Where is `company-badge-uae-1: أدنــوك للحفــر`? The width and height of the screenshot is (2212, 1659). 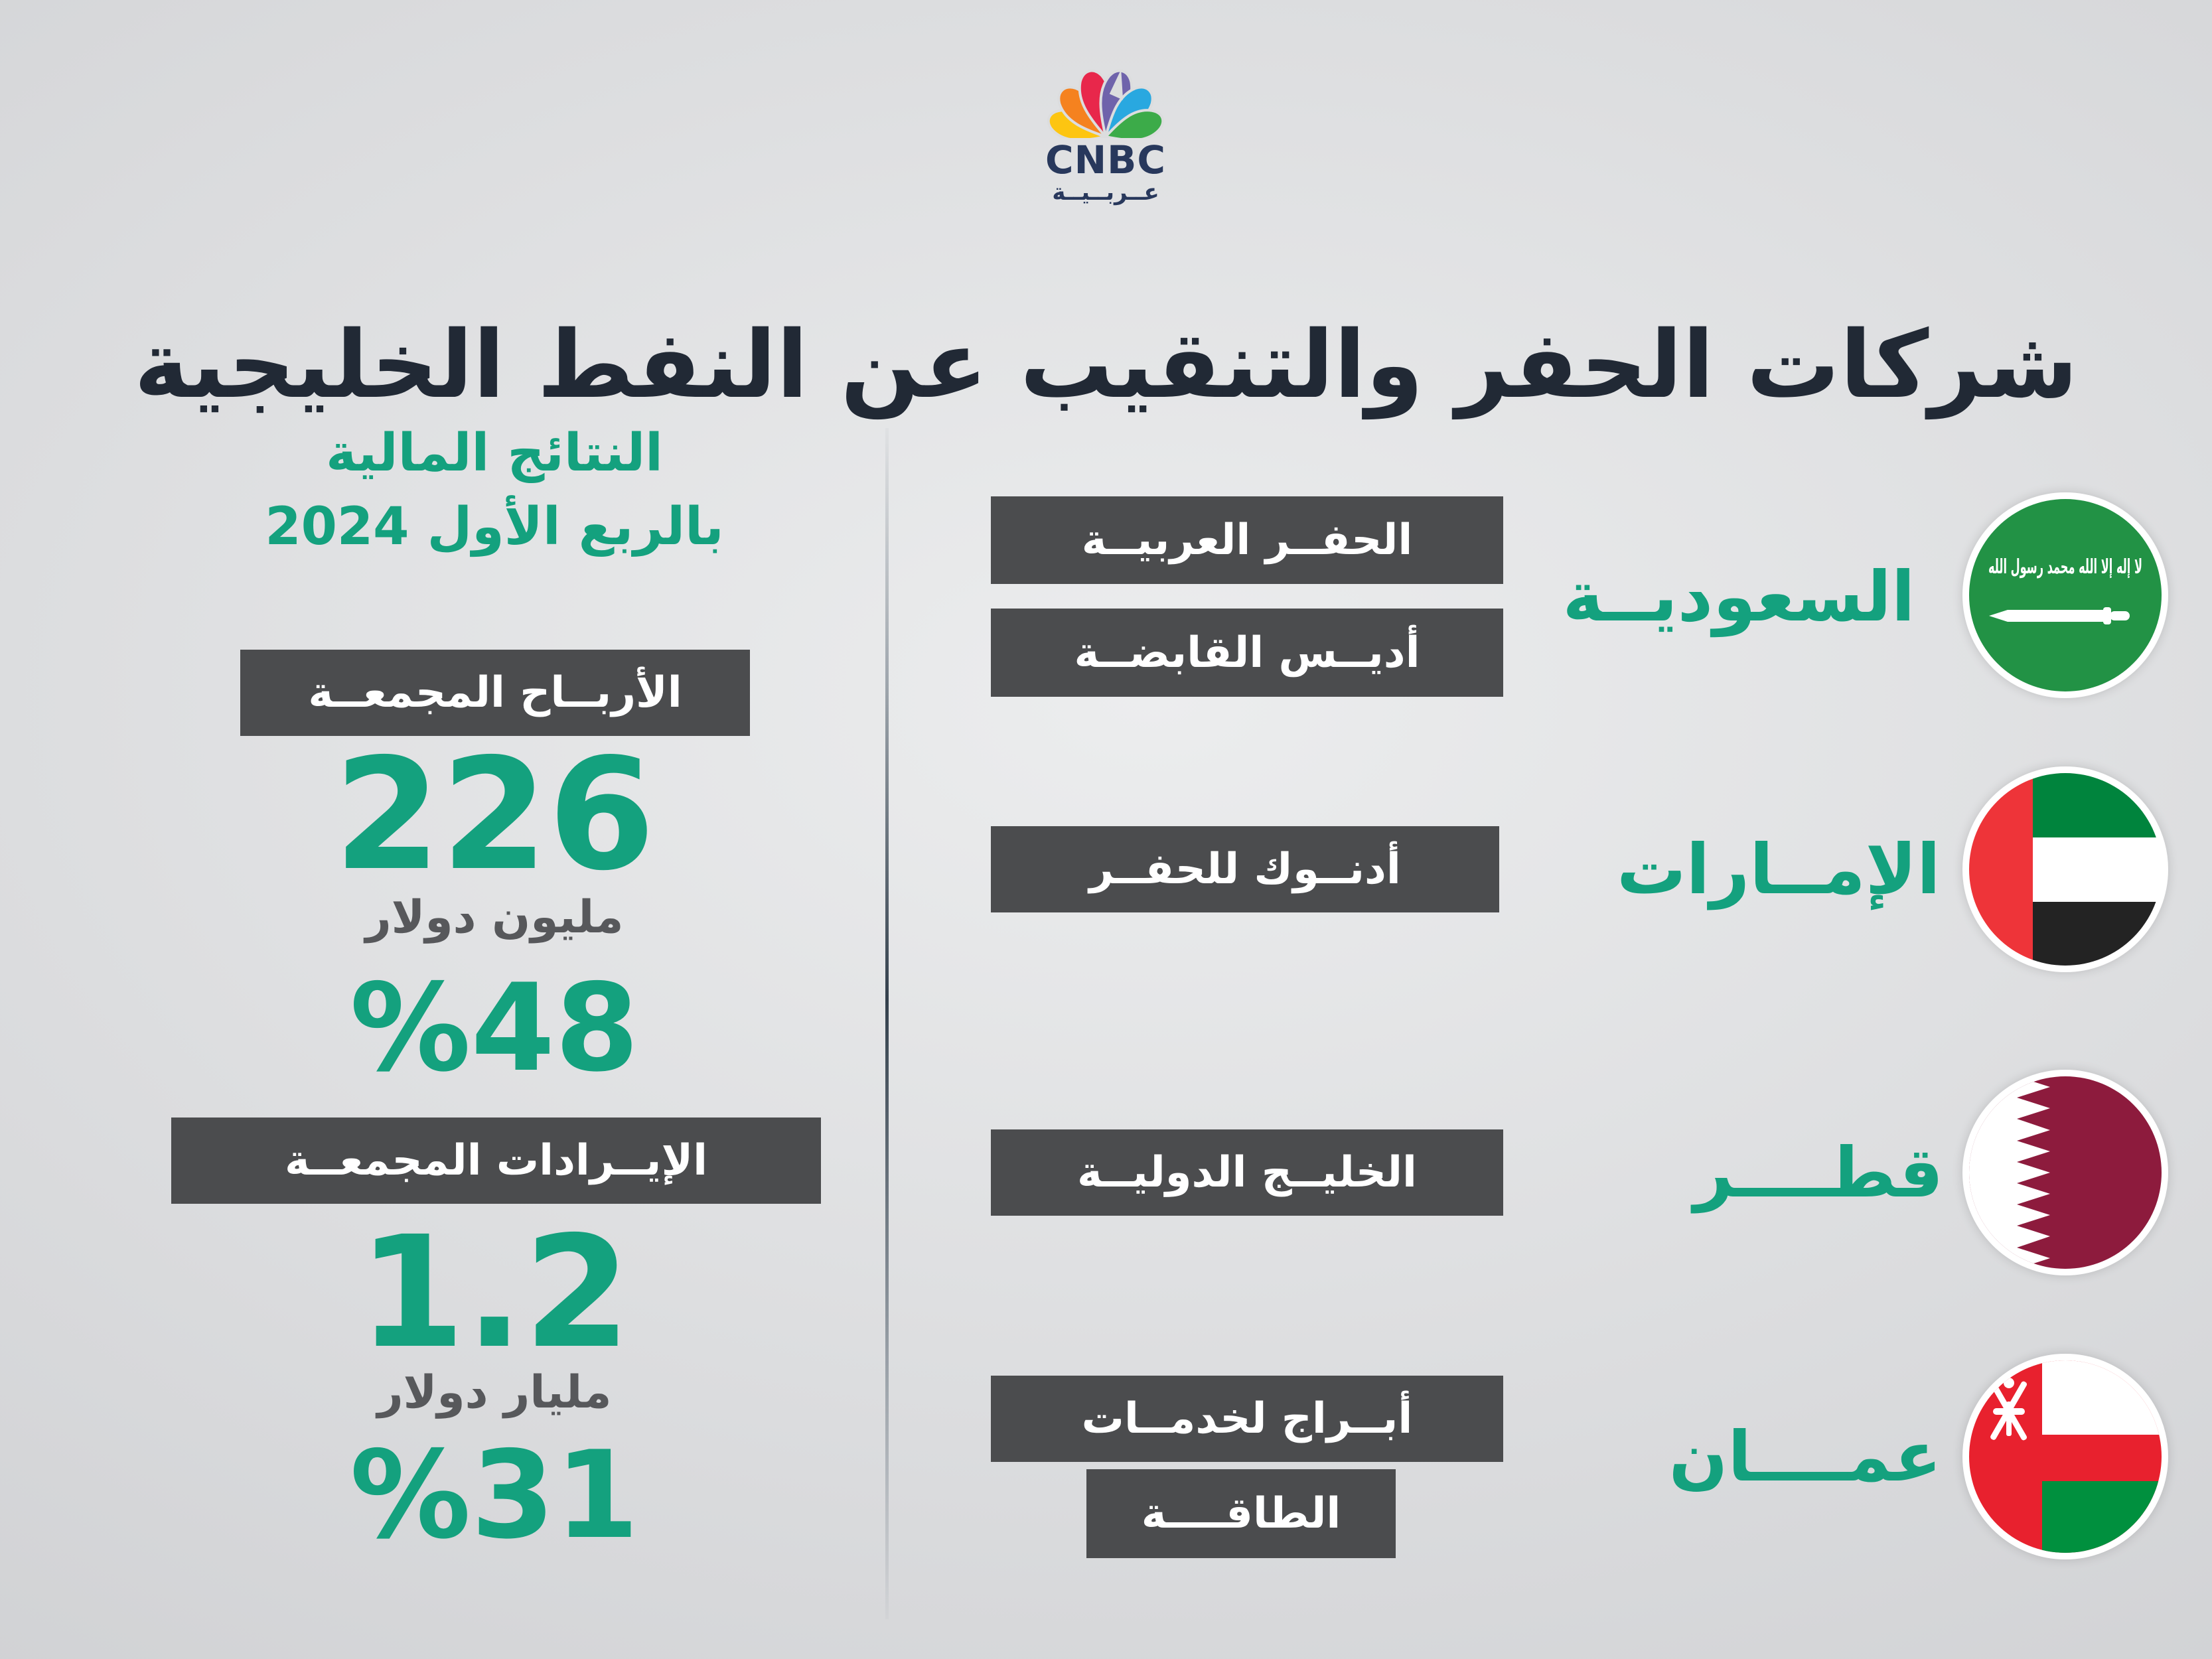 company-badge-uae-1: أدنــوك للحفــر is located at coordinates (1245, 869).